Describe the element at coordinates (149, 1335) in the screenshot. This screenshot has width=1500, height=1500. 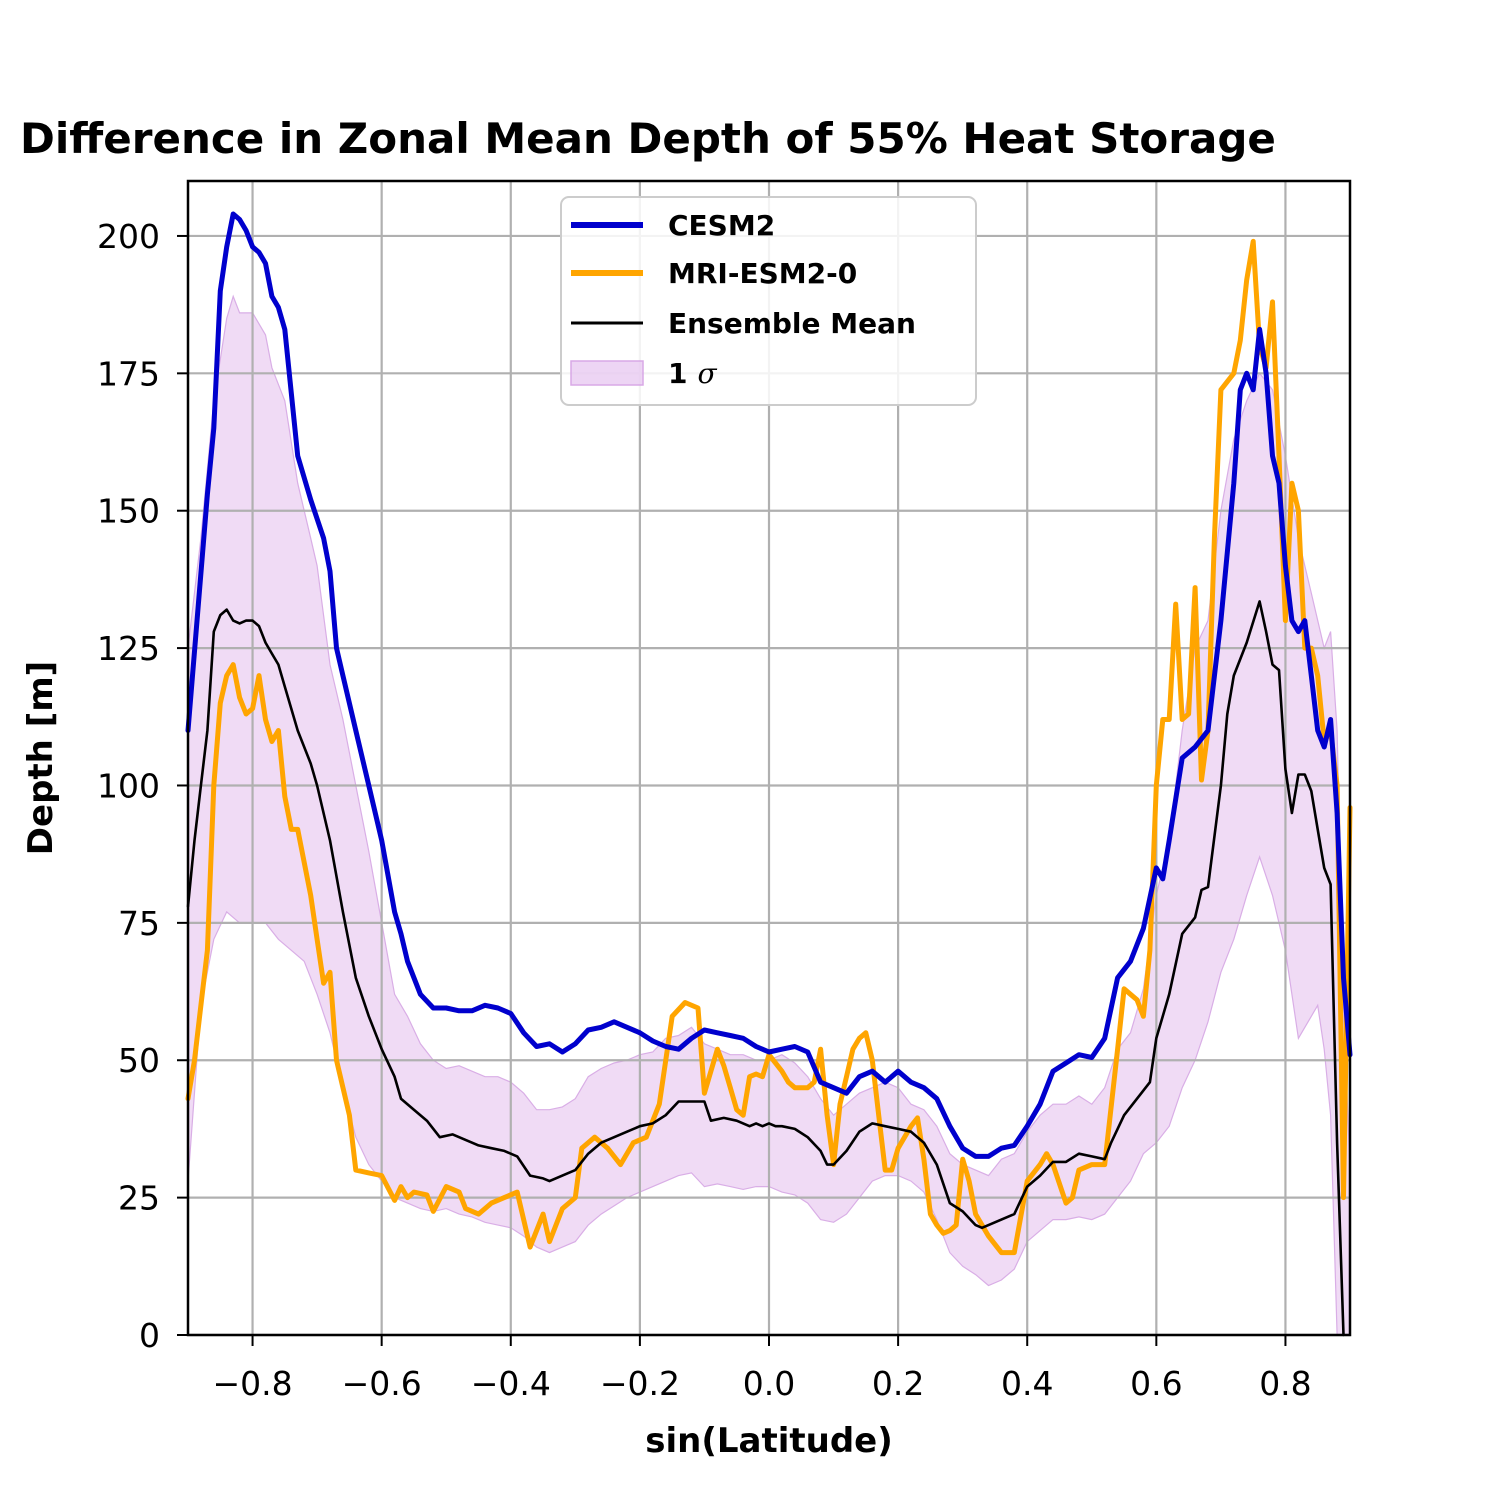
I see `y-tick-label-0: 0` at that location.